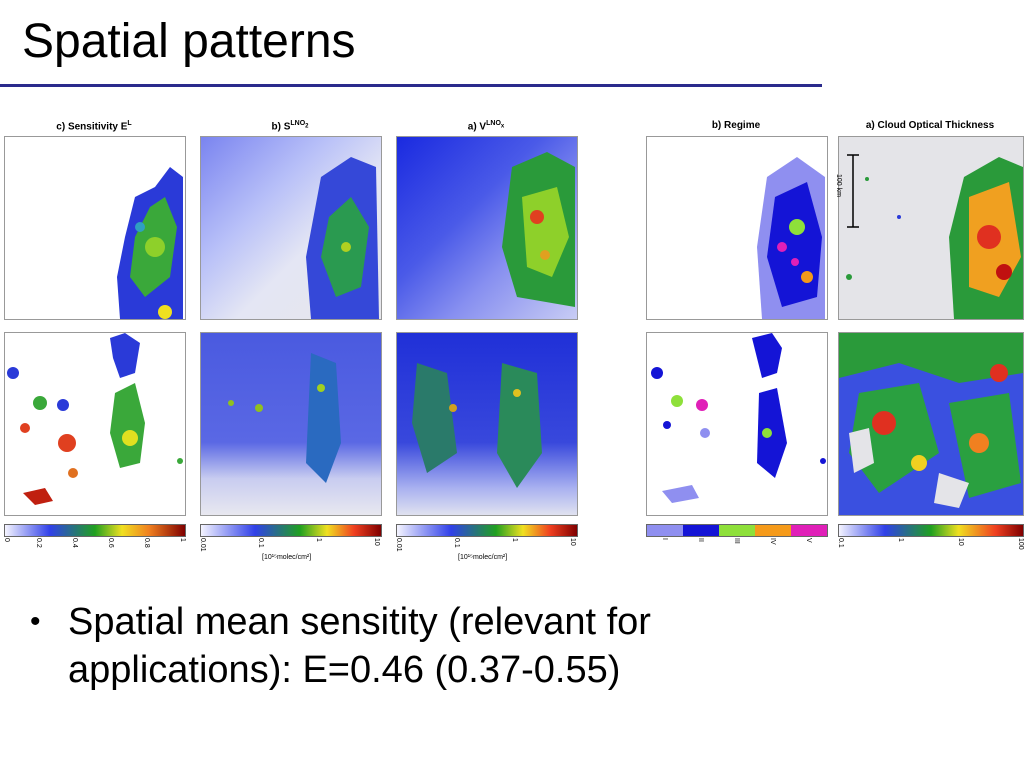 This screenshot has height=768, width=1024. What do you see at coordinates (146, 543) in the screenshot?
I see `tick-label: 0.8` at bounding box center [146, 543].